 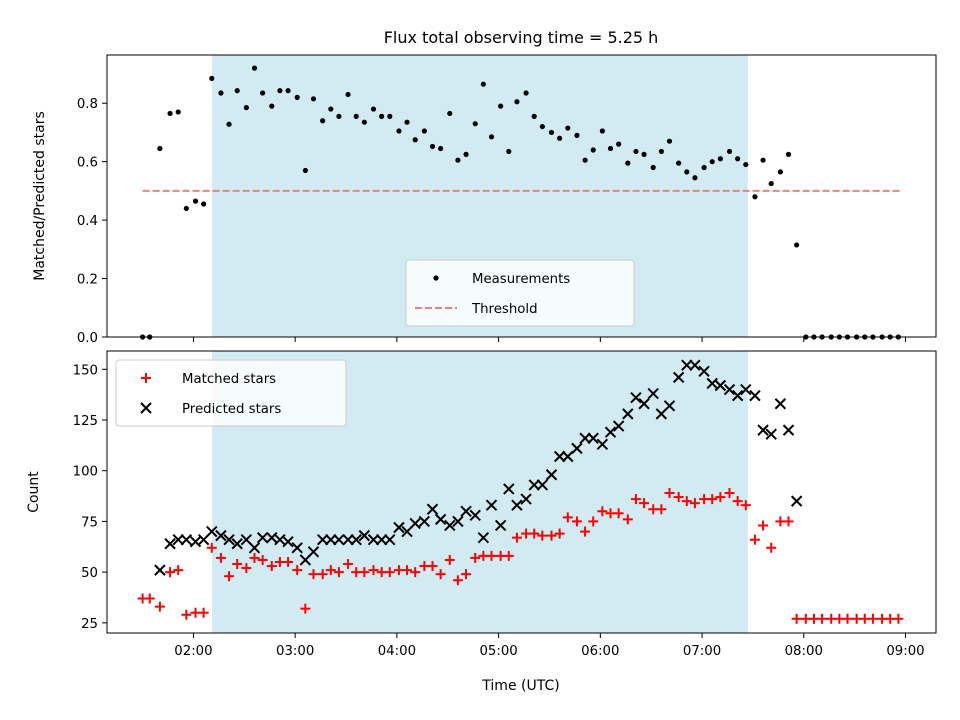 What do you see at coordinates (504, 309) in the screenshot?
I see `legend-entry-label: Threshold` at bounding box center [504, 309].